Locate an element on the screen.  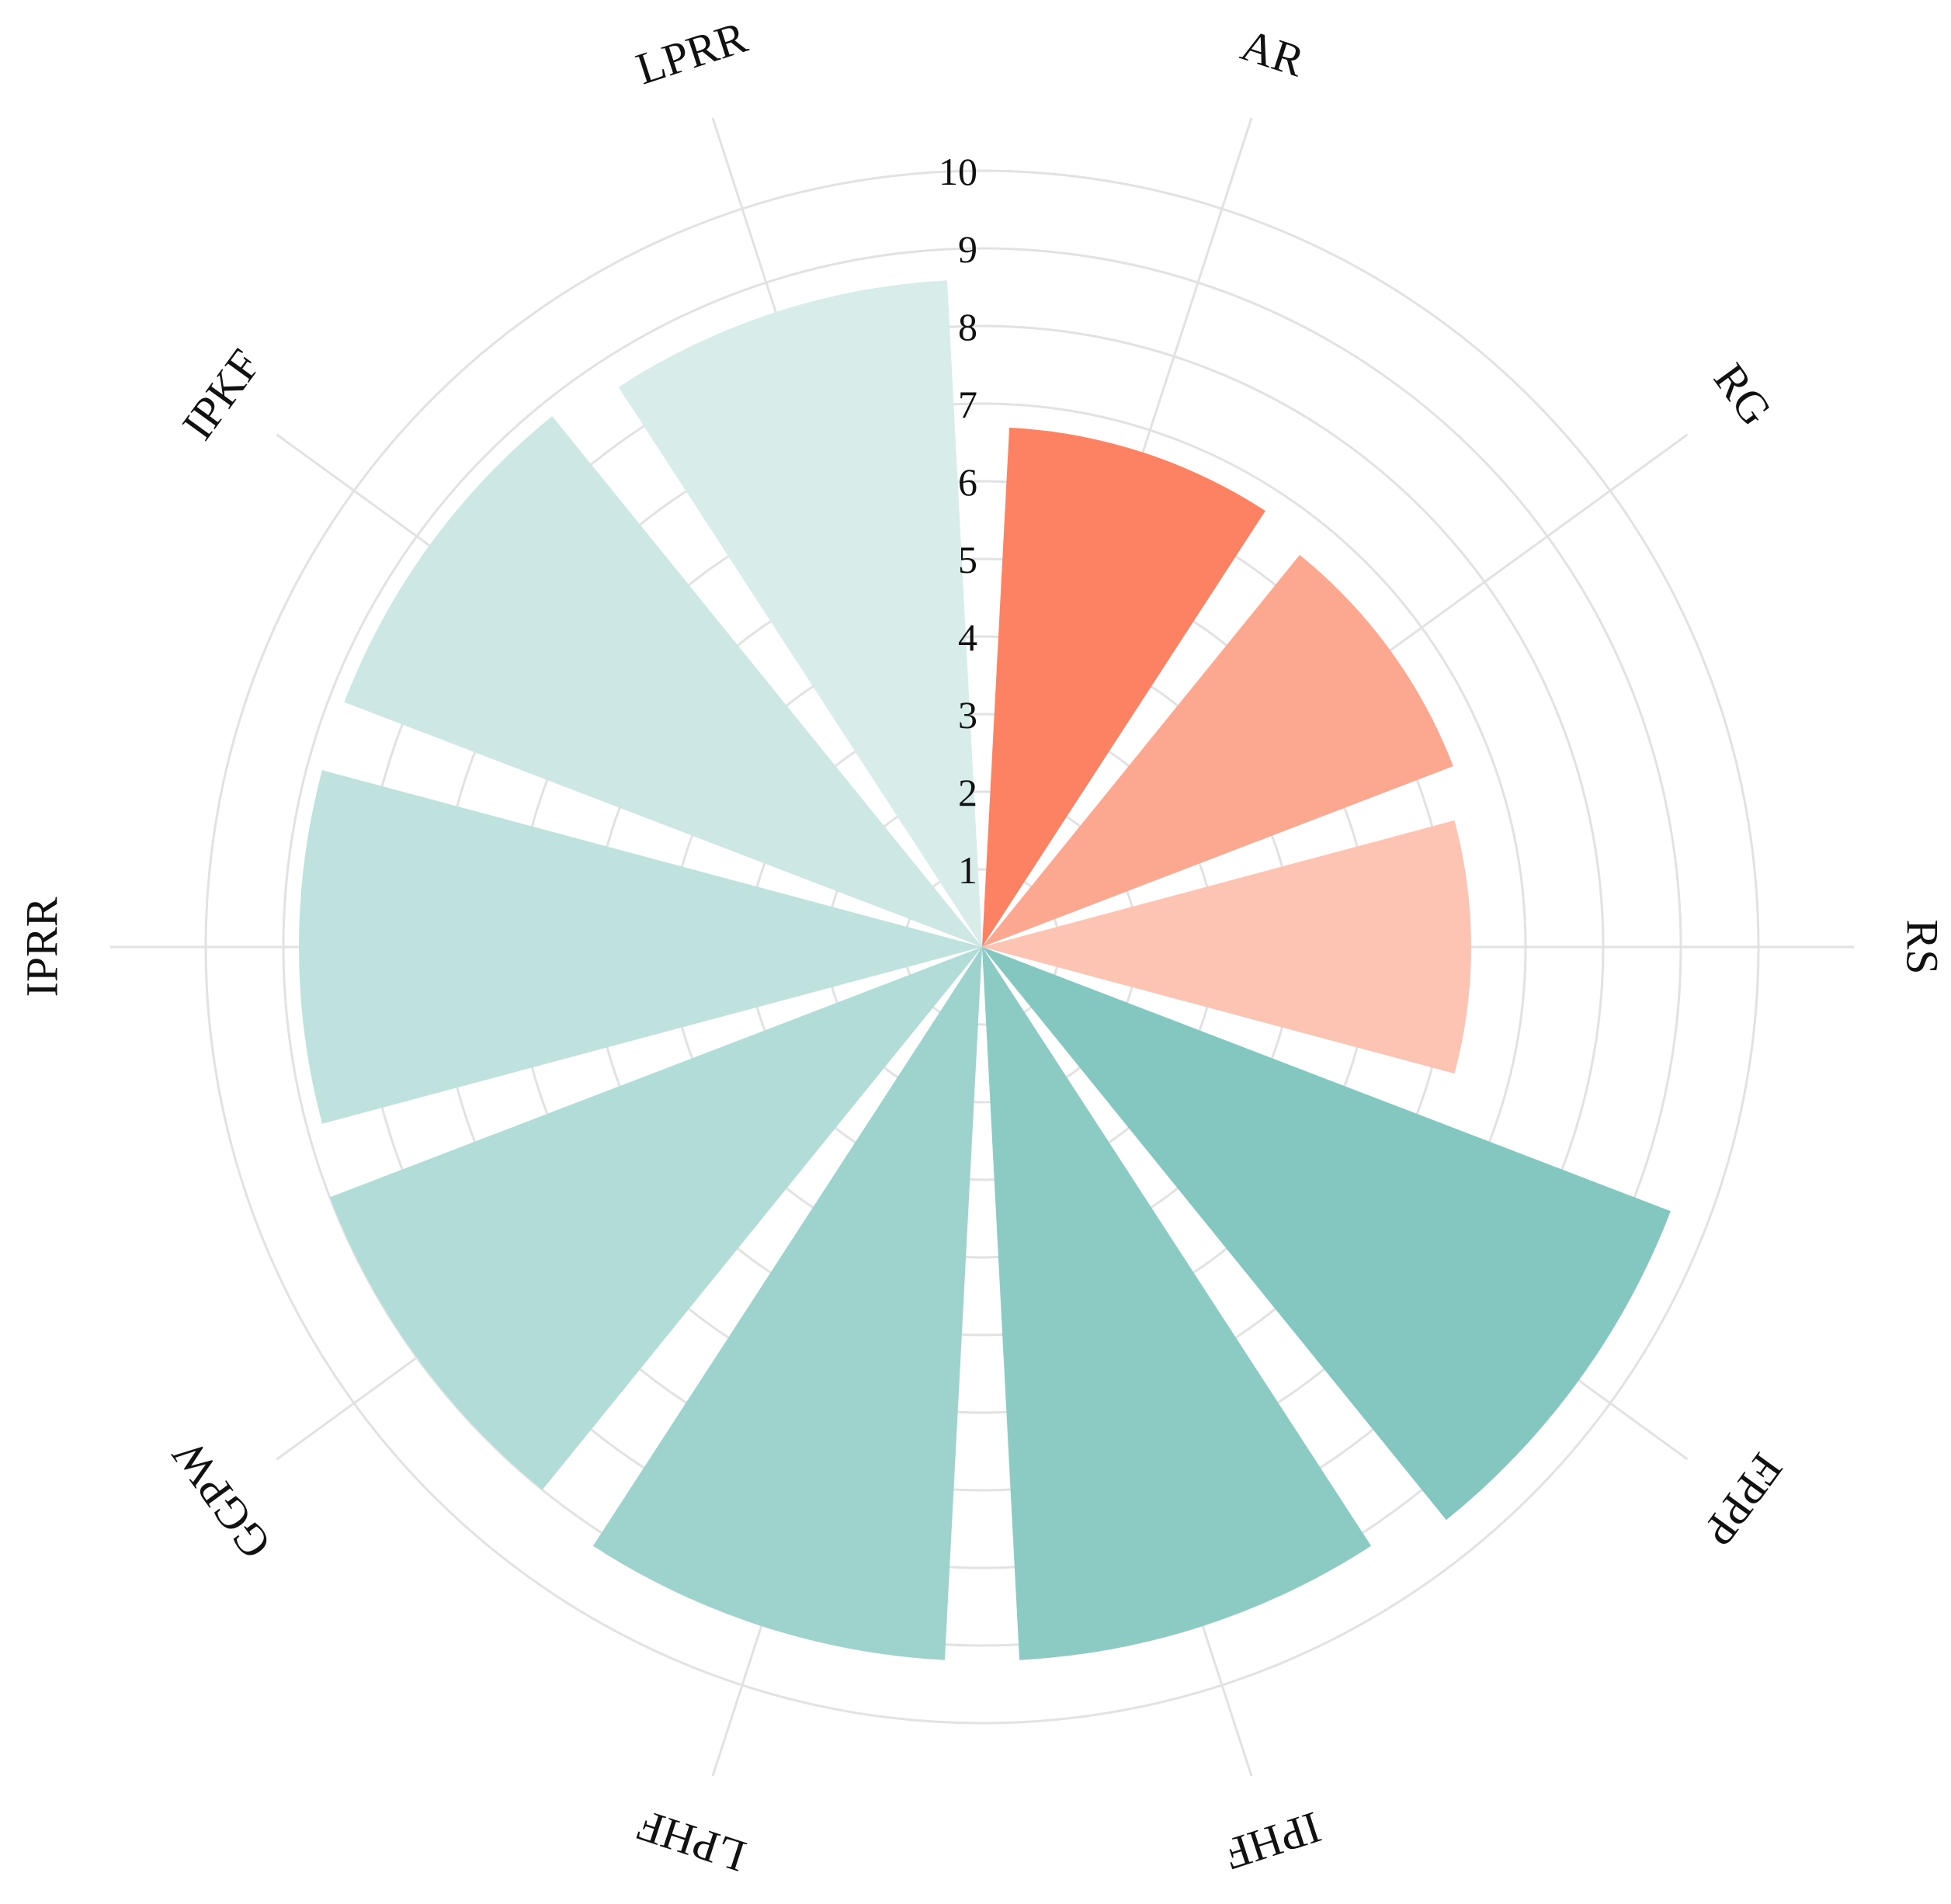
category-label-lprr: LPRR is located at coordinates (691, 53).